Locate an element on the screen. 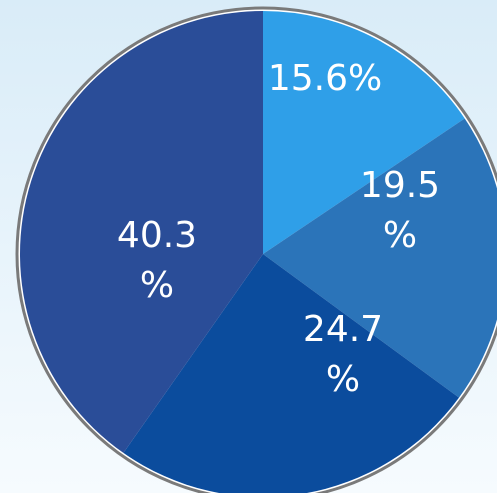  pie-slice-label-2: 19.5% is located at coordinates (400, 210).